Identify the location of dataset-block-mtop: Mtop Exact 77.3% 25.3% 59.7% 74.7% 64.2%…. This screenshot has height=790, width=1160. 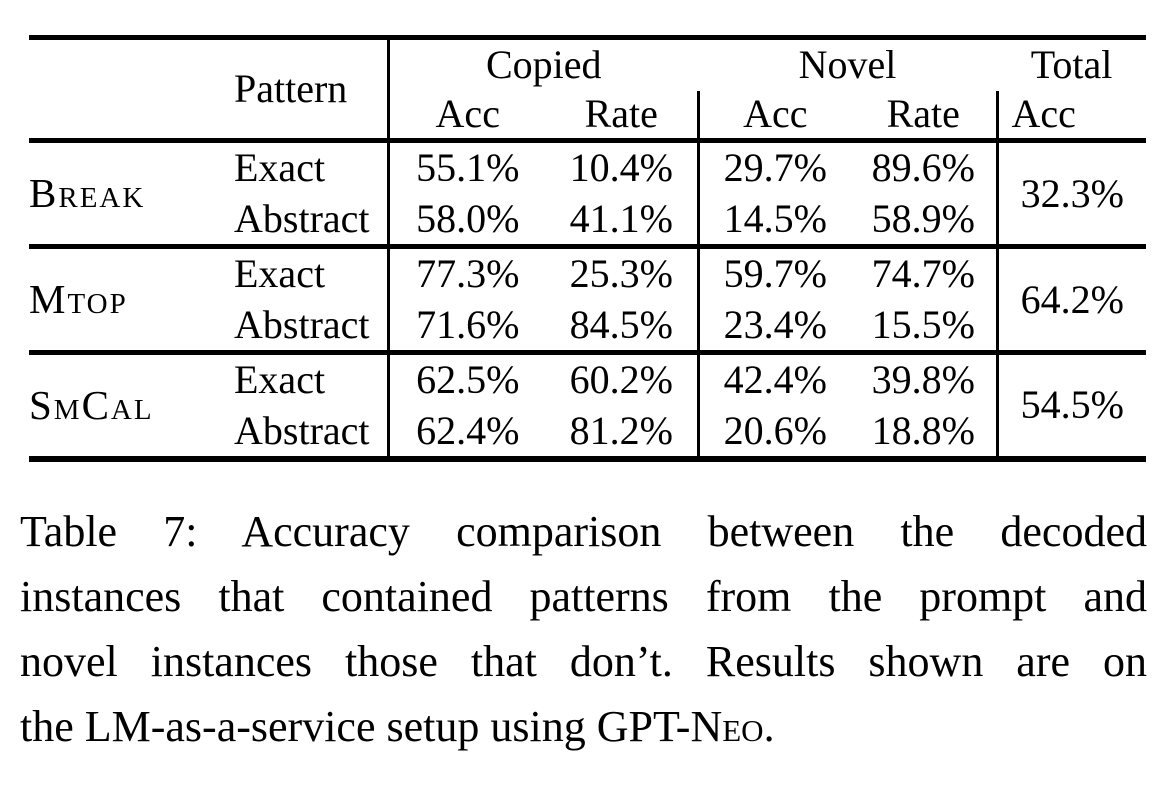
(588, 298).